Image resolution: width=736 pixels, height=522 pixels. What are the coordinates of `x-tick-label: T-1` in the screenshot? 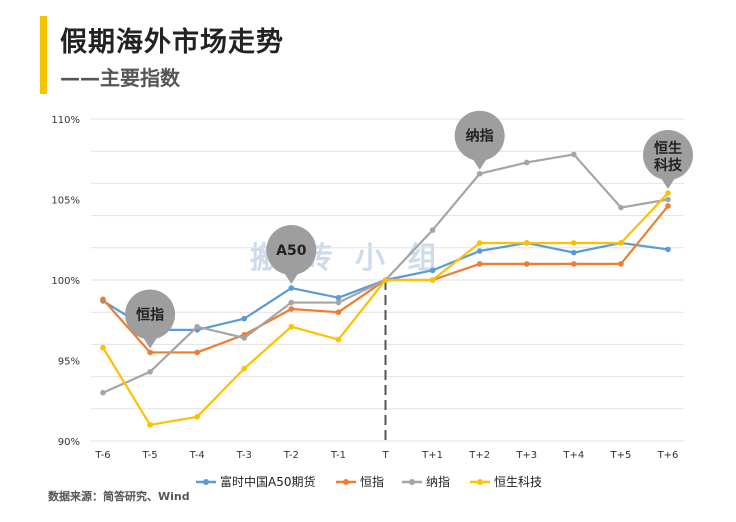 It's located at (338, 455).